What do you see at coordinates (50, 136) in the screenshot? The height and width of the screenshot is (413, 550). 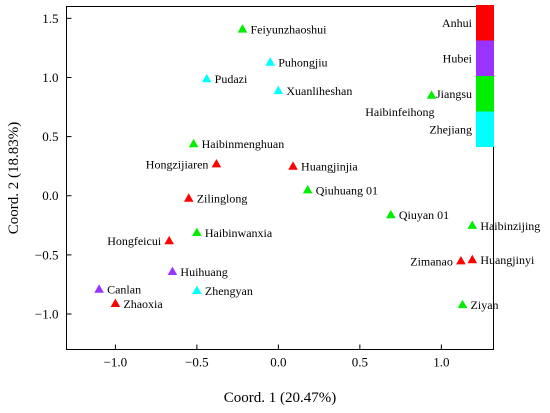 I see `y-tick-label: 0.5` at bounding box center [50, 136].